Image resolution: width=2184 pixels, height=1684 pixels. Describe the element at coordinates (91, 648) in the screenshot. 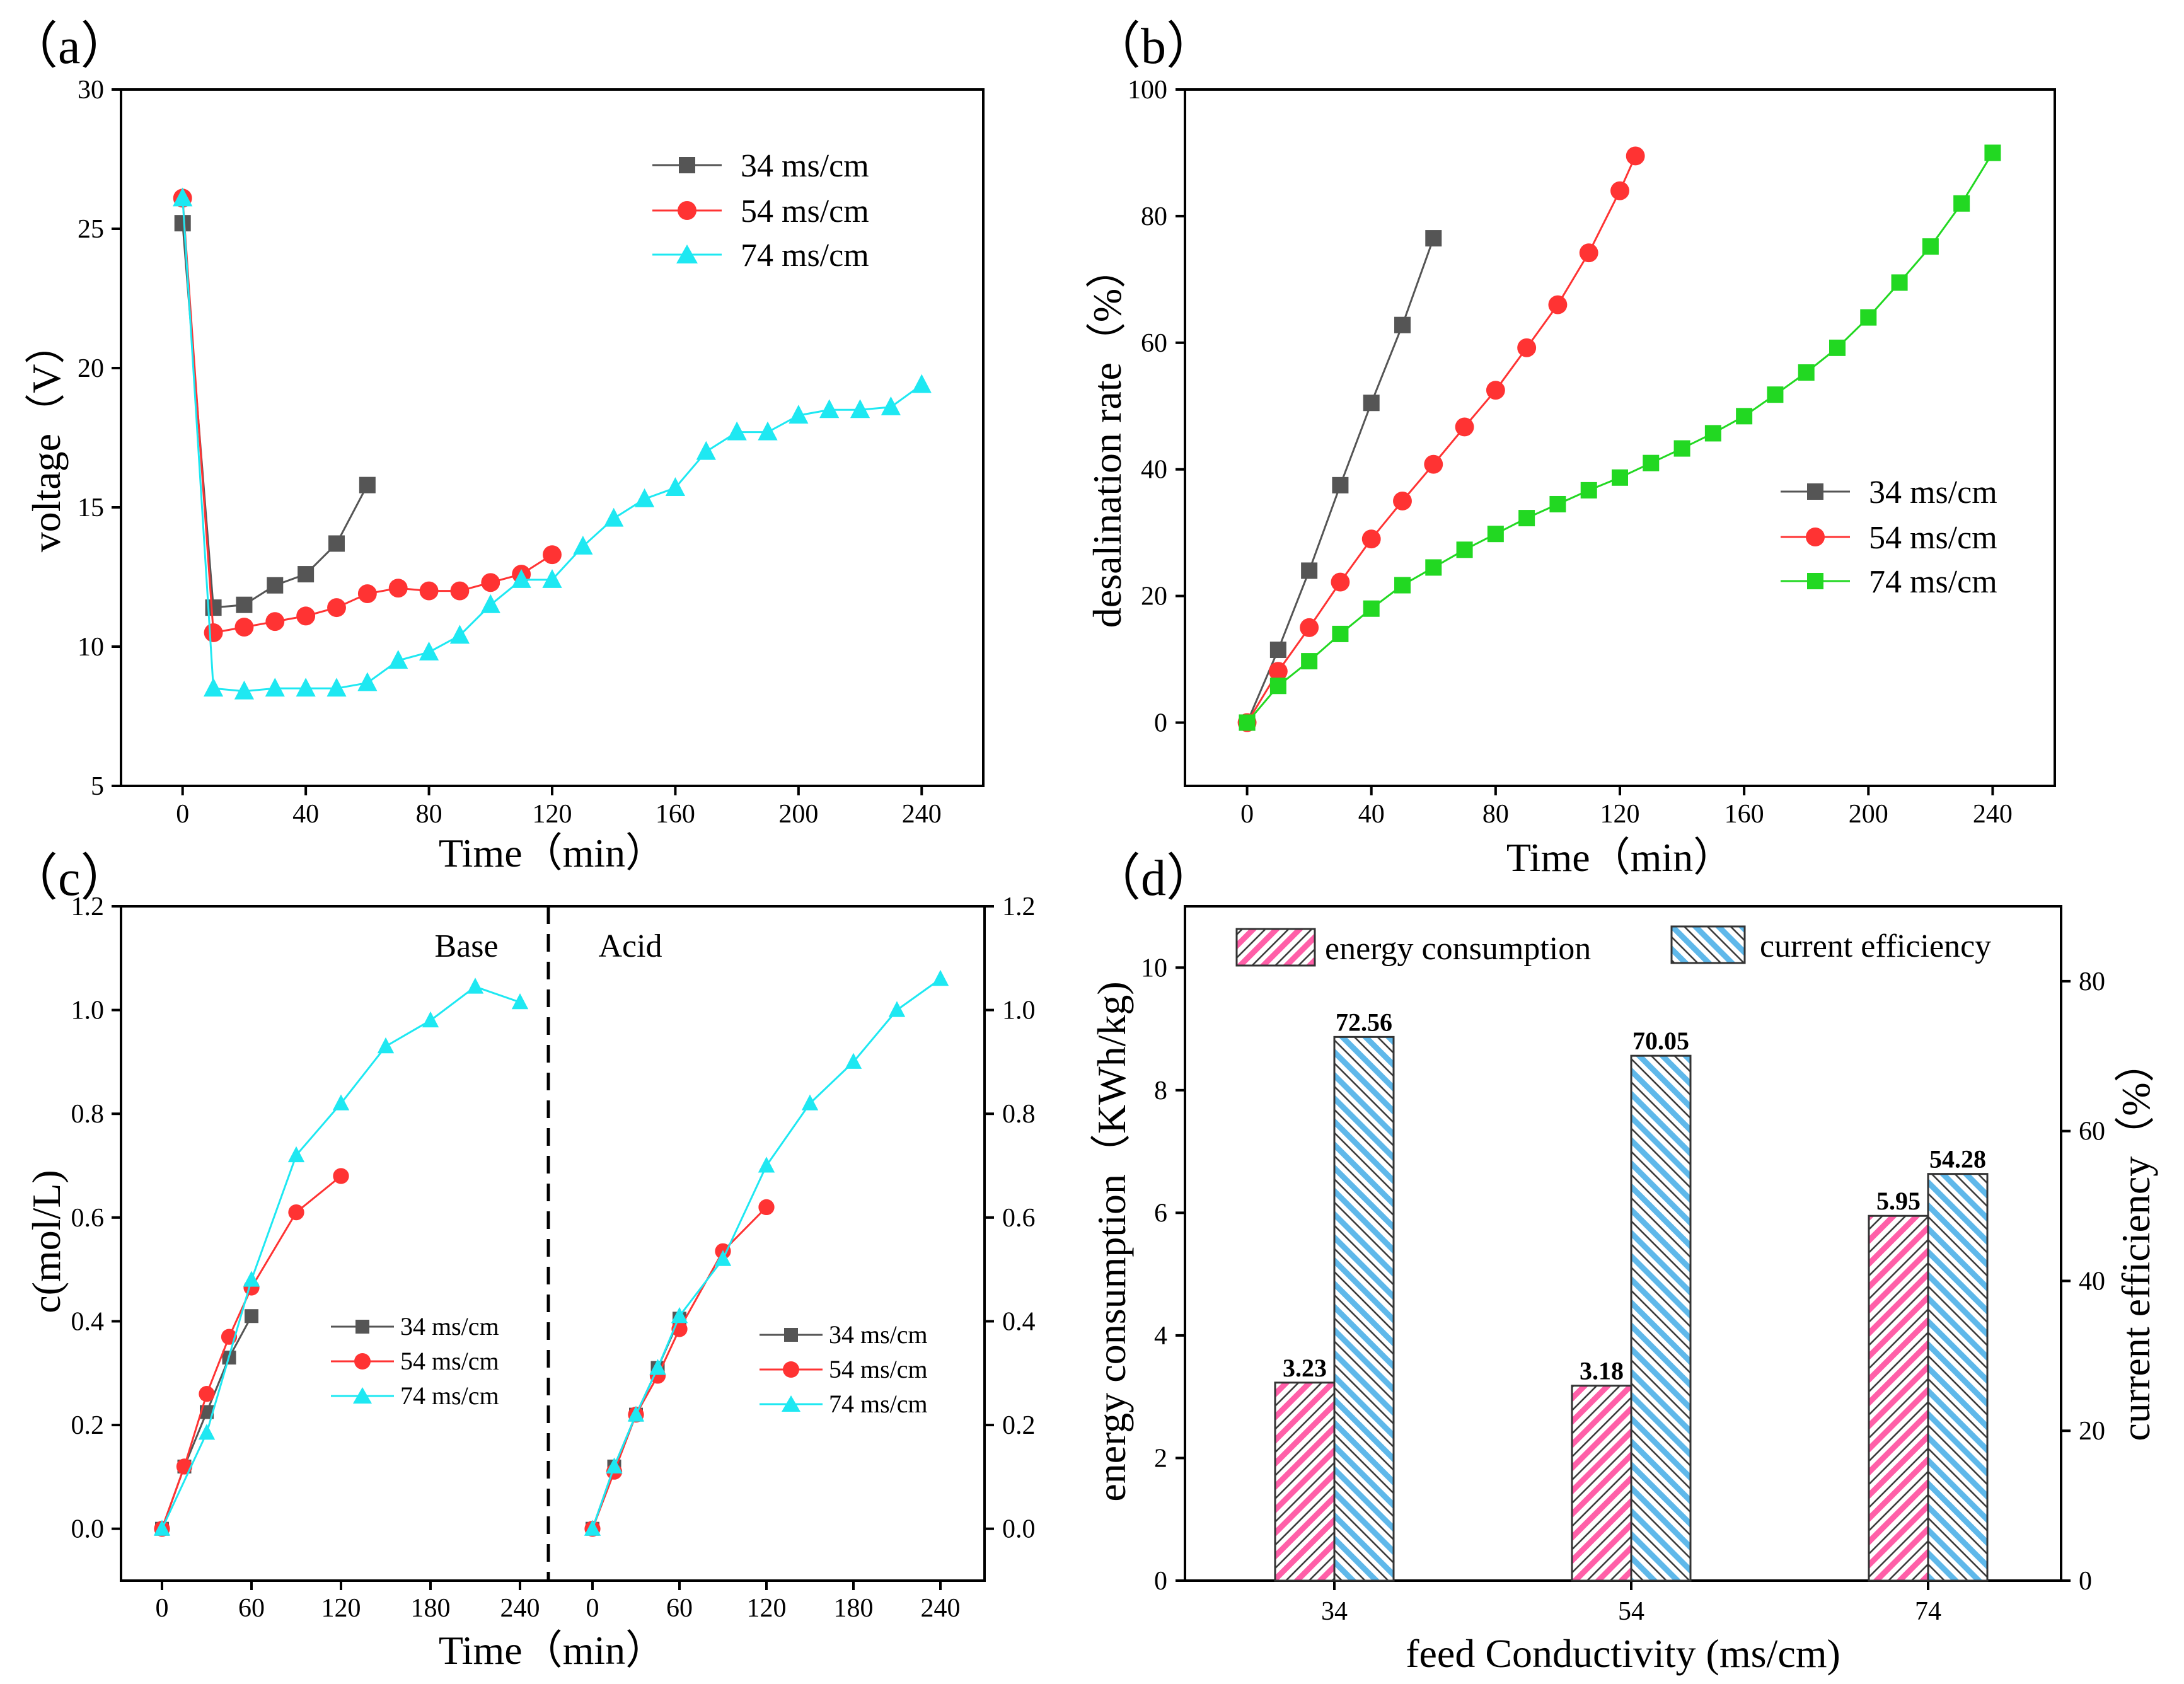

I see `panel-a-y-tick-label: 10` at that location.